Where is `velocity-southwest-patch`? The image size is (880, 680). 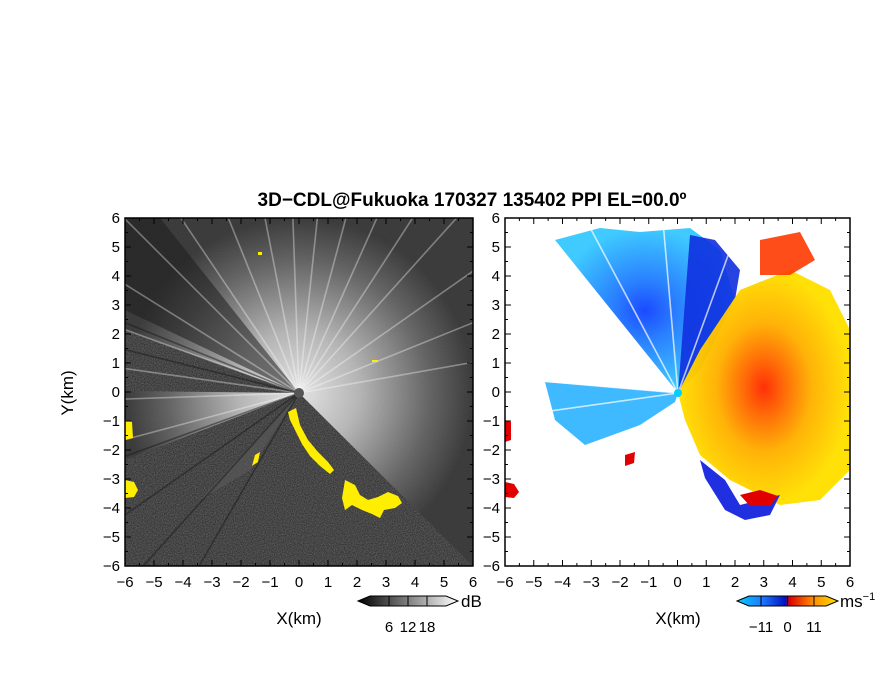 velocity-southwest-patch is located at coordinates (630, 459).